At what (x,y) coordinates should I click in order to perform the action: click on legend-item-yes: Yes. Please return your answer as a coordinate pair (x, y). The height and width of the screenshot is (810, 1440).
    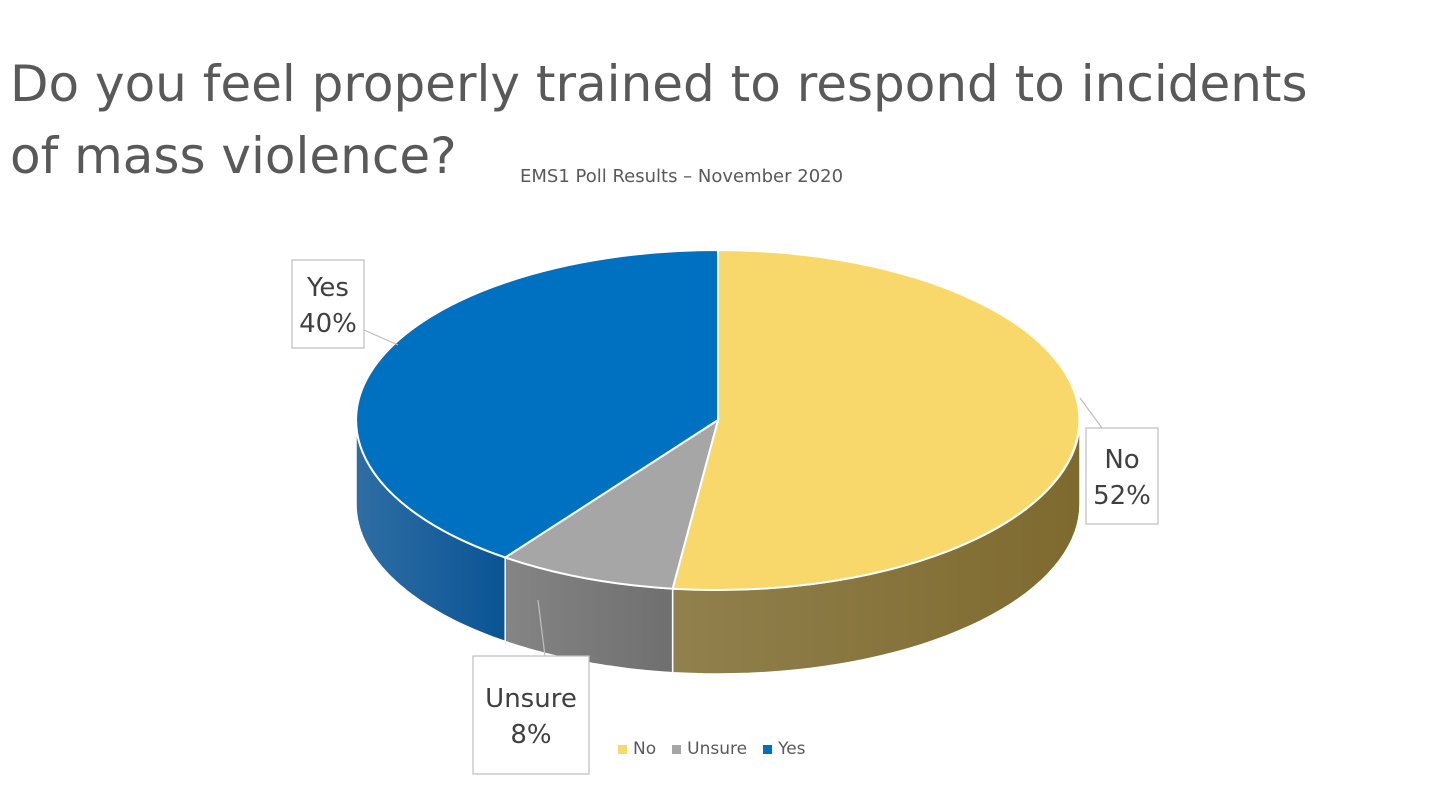
    Looking at the image, I should click on (784, 749).